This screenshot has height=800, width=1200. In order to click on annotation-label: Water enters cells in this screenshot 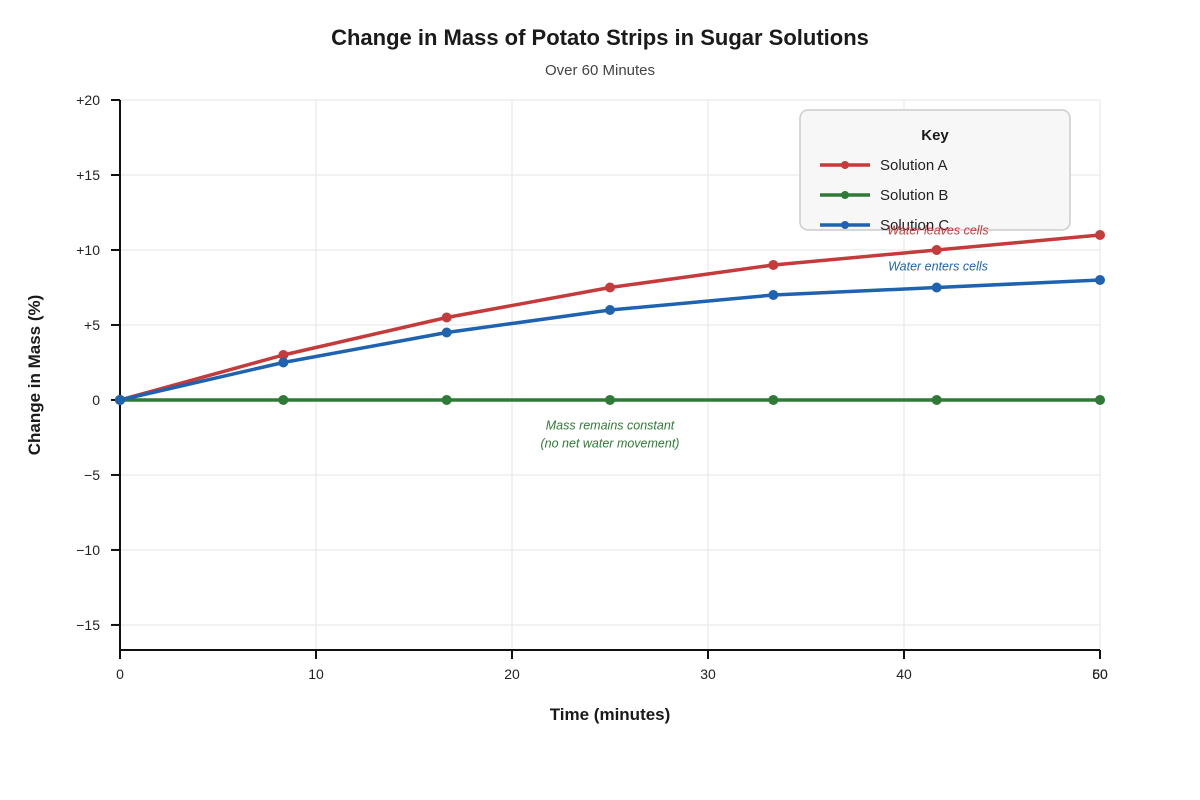, I will do `click(938, 266)`.